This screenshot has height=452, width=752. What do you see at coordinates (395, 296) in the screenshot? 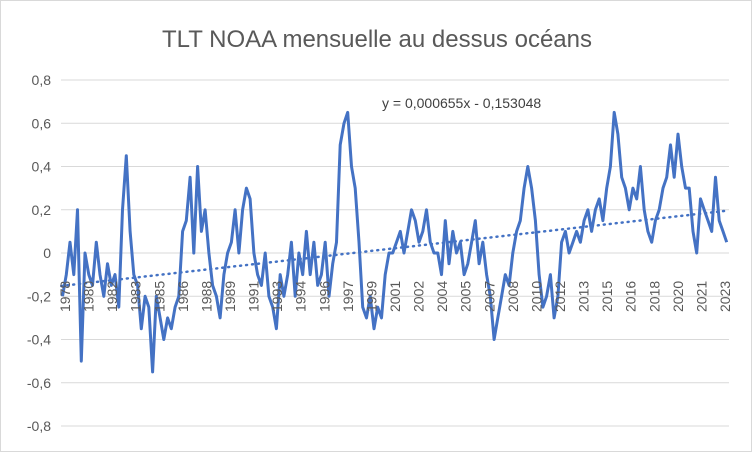
I see `x-tick-label: 2001` at bounding box center [395, 296].